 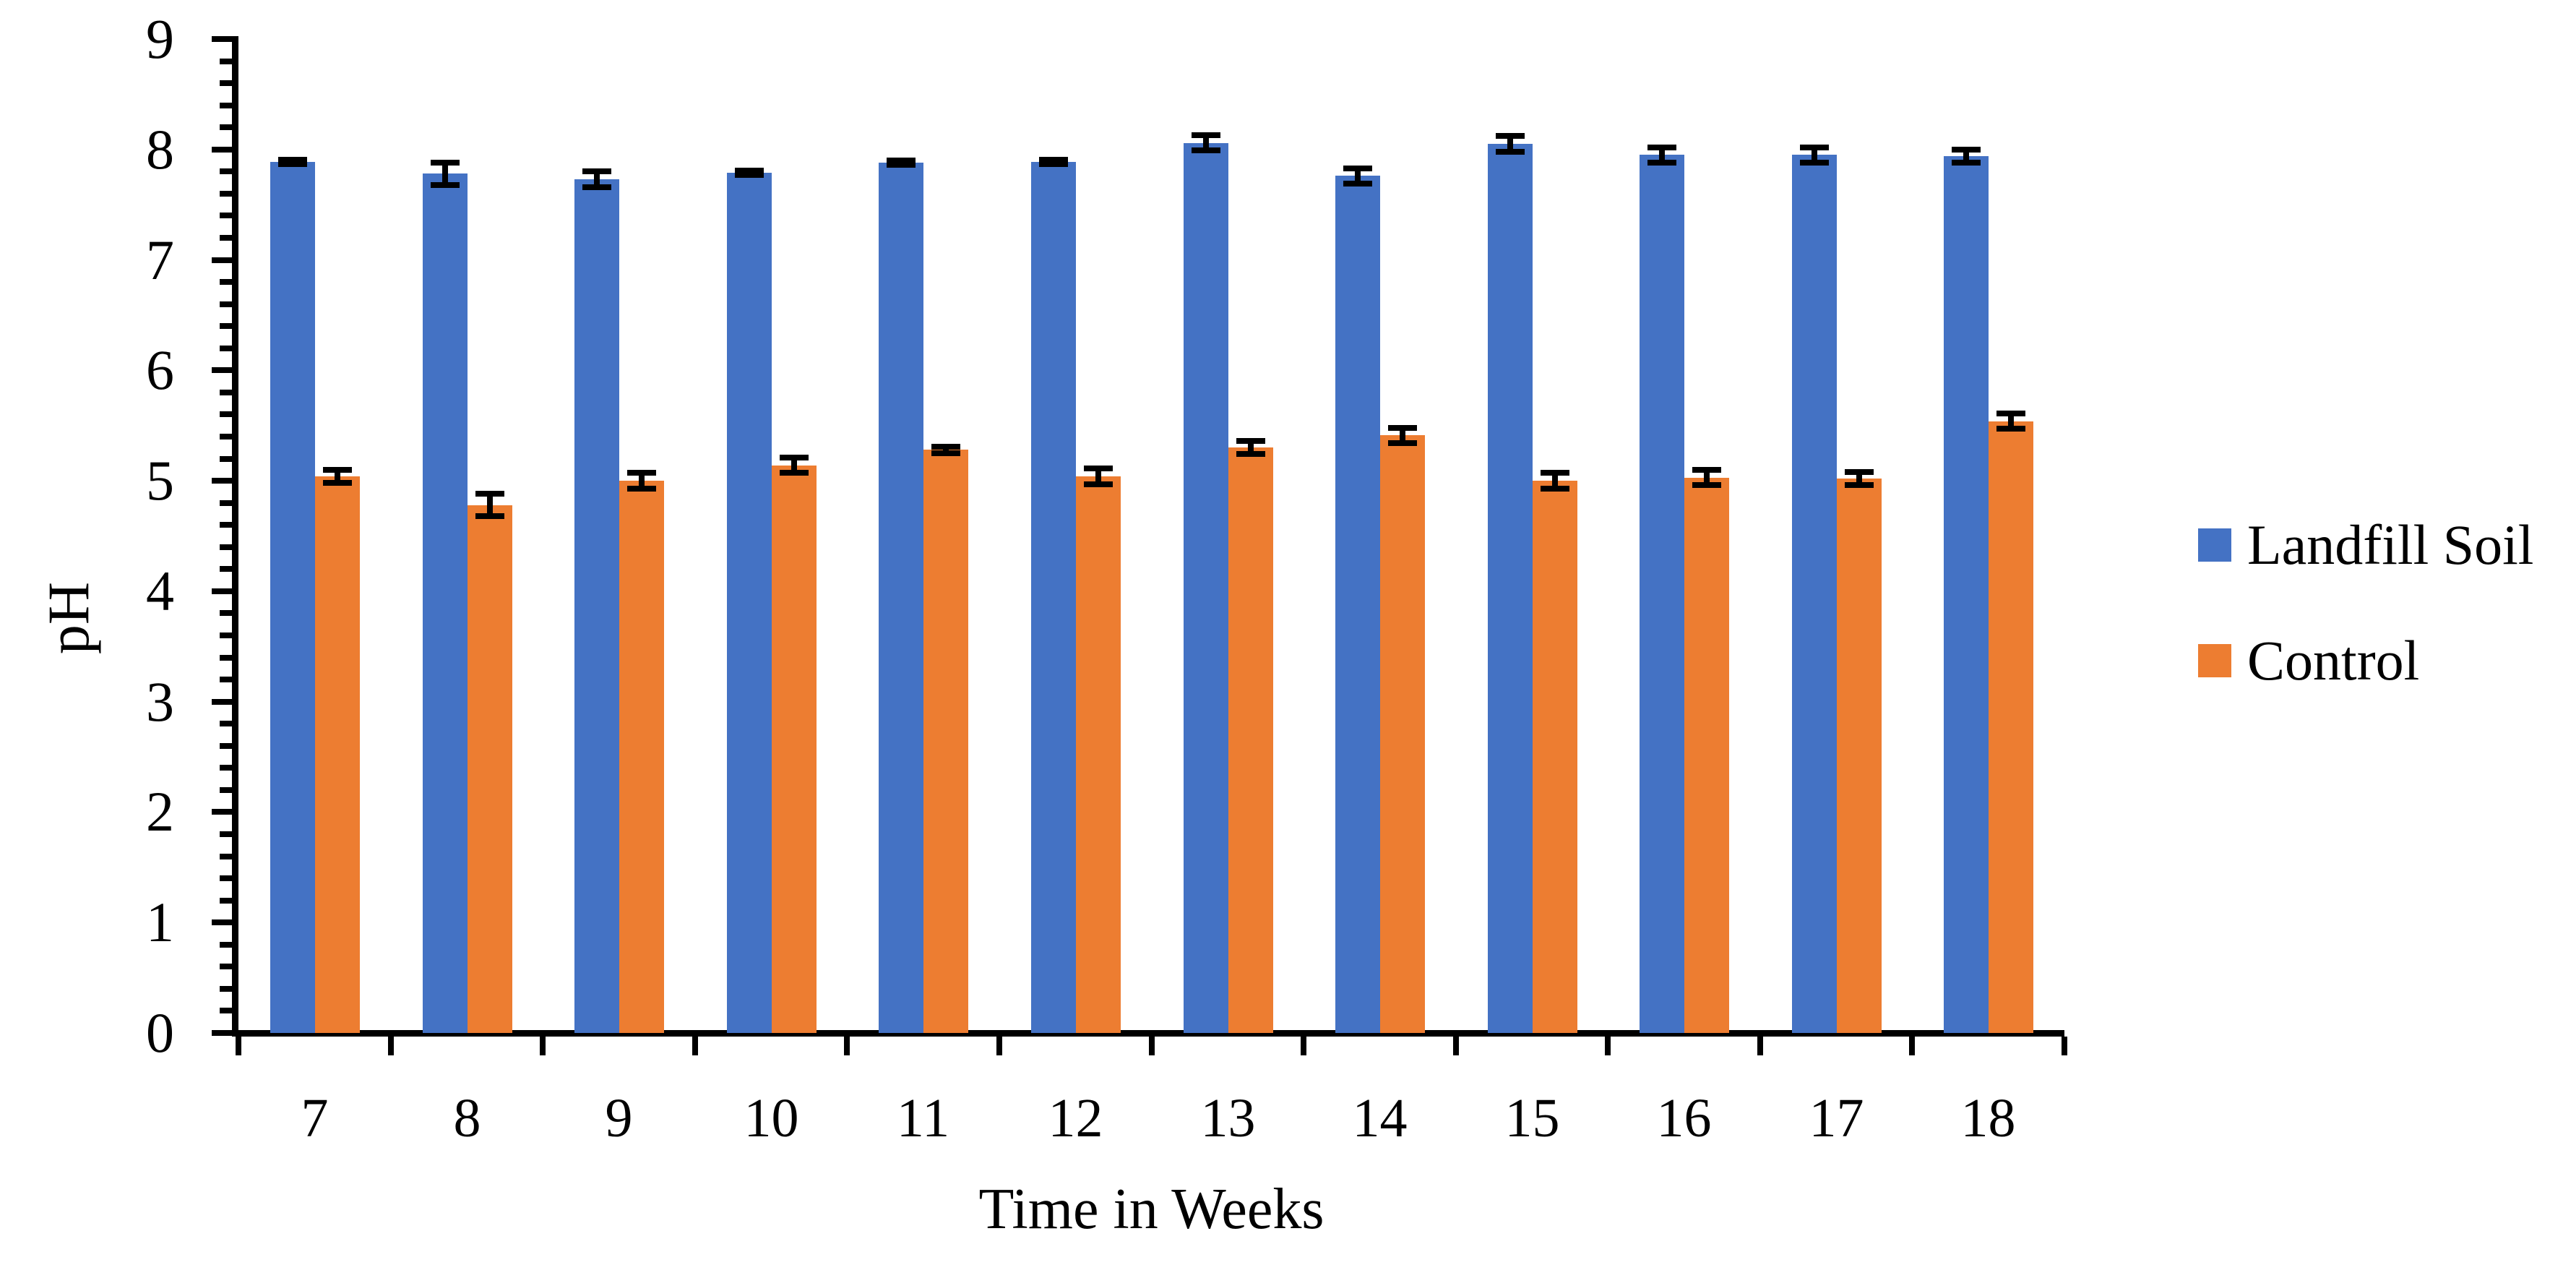 What do you see at coordinates (235, 536) in the screenshot?
I see `y-axis-line` at bounding box center [235, 536].